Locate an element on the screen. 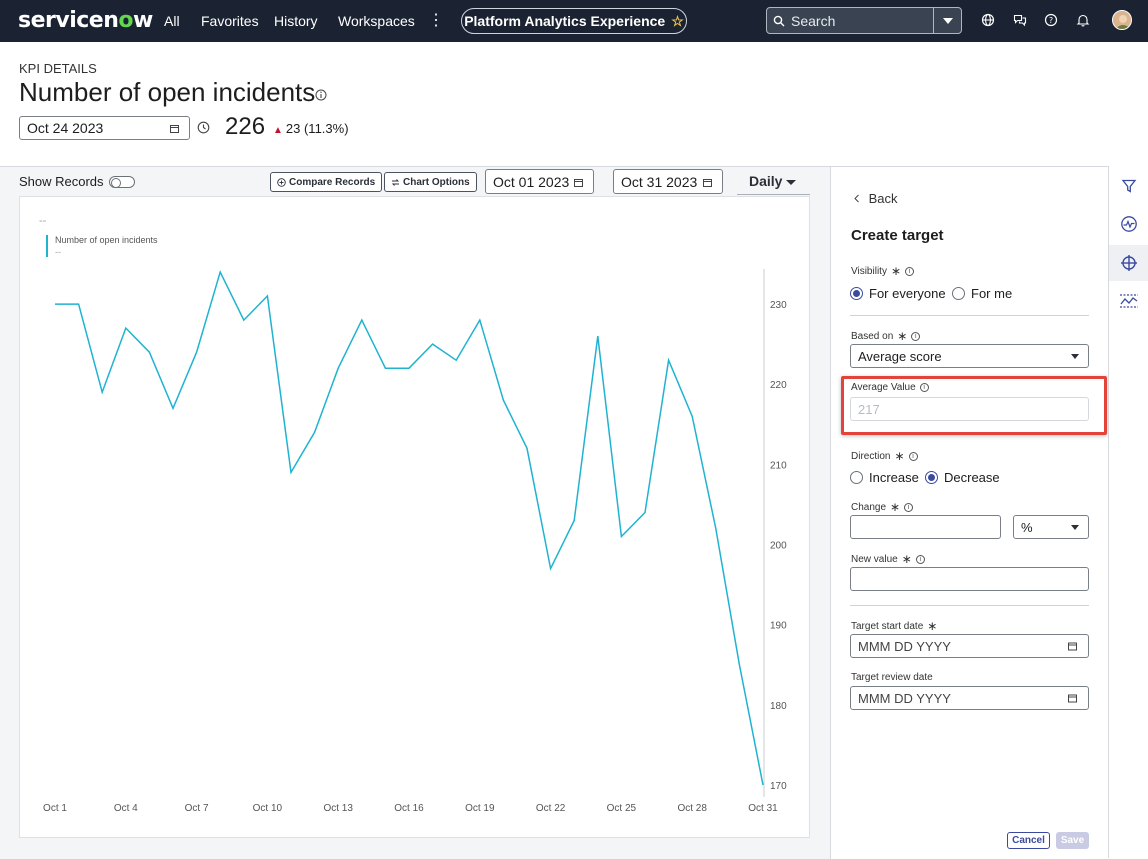 The height and width of the screenshot is (859, 1148). help-icon: ? is located at coordinates (1051, 20).